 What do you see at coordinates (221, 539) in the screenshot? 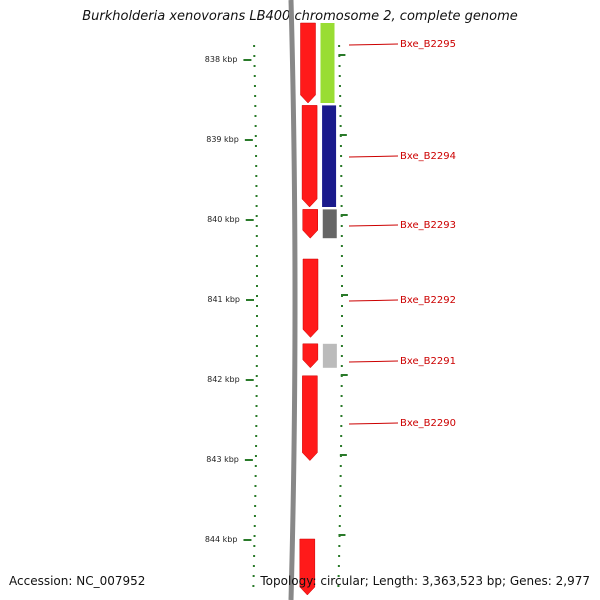
I see `kbp-tick-label: 844 kbp` at bounding box center [221, 539].